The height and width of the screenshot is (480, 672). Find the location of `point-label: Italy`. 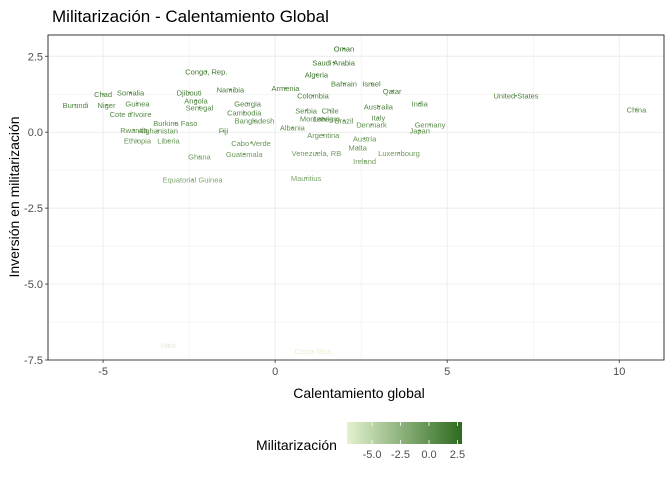

point-label: Italy is located at coordinates (378, 118).